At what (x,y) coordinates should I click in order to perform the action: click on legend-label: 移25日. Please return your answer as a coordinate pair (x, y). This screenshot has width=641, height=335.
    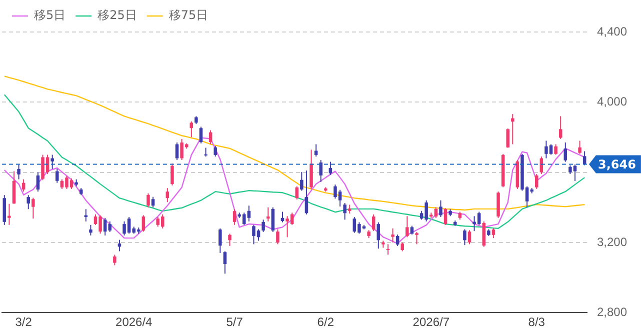
    Looking at the image, I should click on (117, 15).